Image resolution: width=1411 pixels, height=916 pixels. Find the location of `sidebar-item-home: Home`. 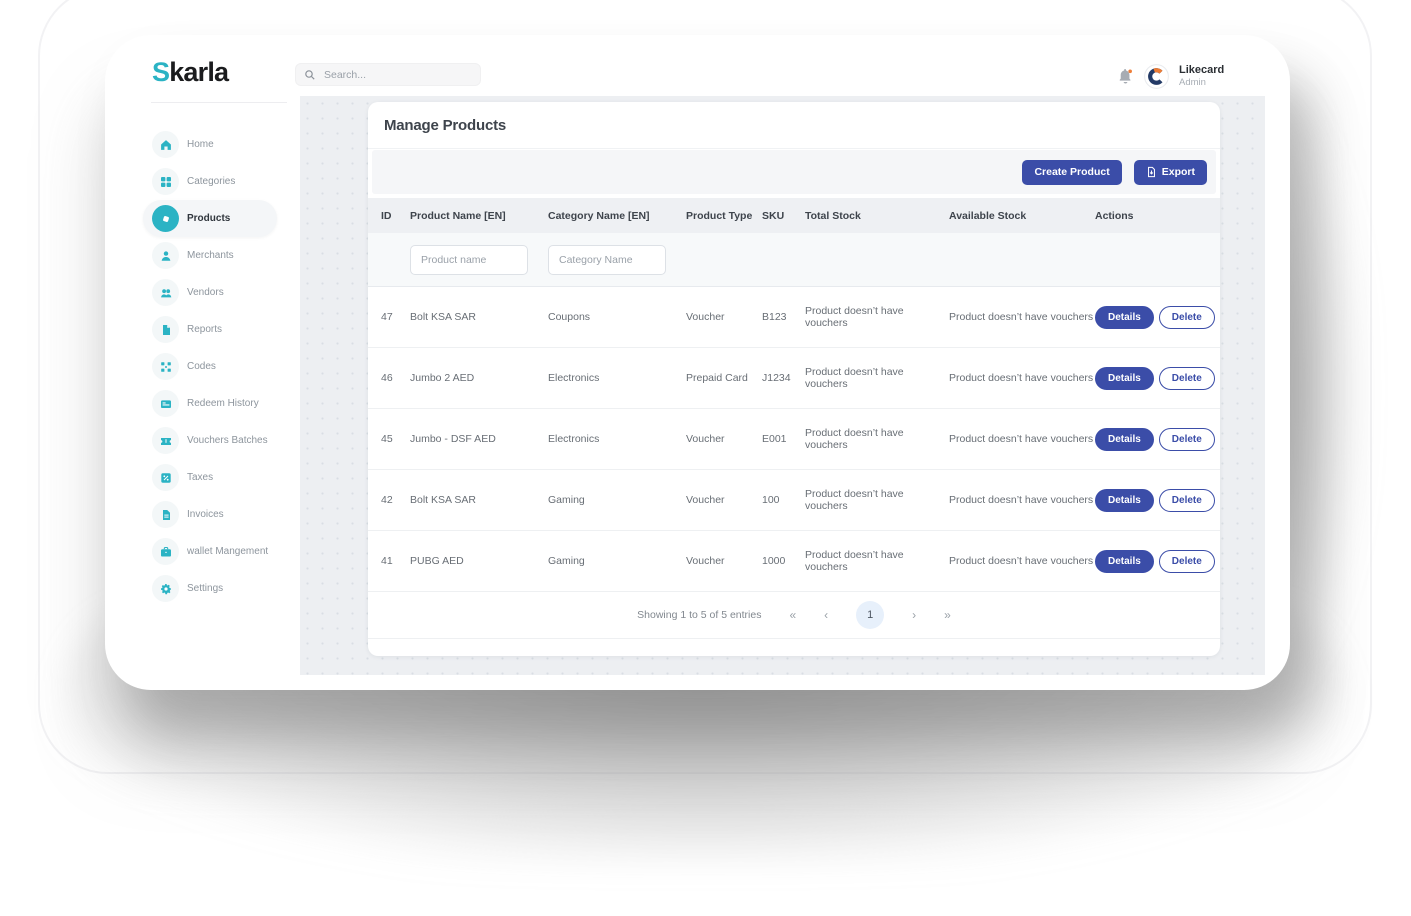

sidebar-item-home: Home is located at coordinates (210, 144).